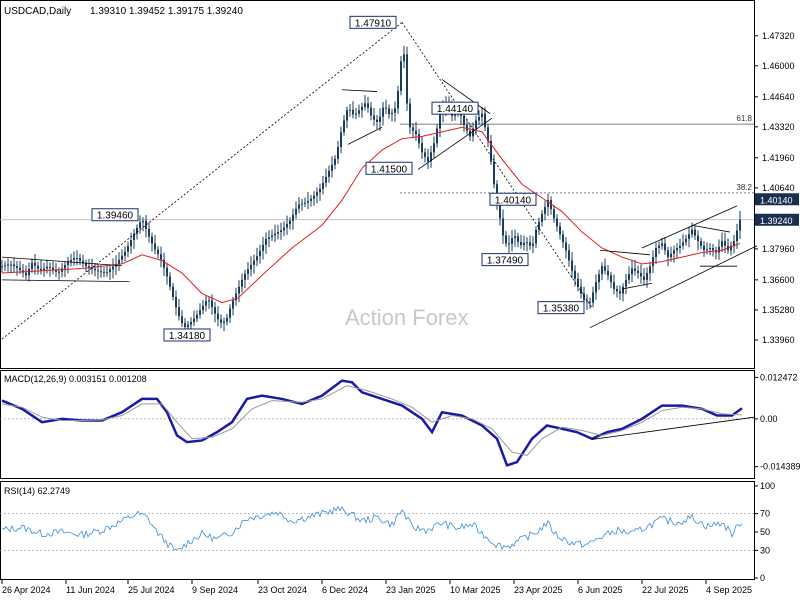 This screenshot has width=800, height=600. Describe the element at coordinates (345, 590) in the screenshot. I see `x-tick-label: 6 Dec 2024` at that location.